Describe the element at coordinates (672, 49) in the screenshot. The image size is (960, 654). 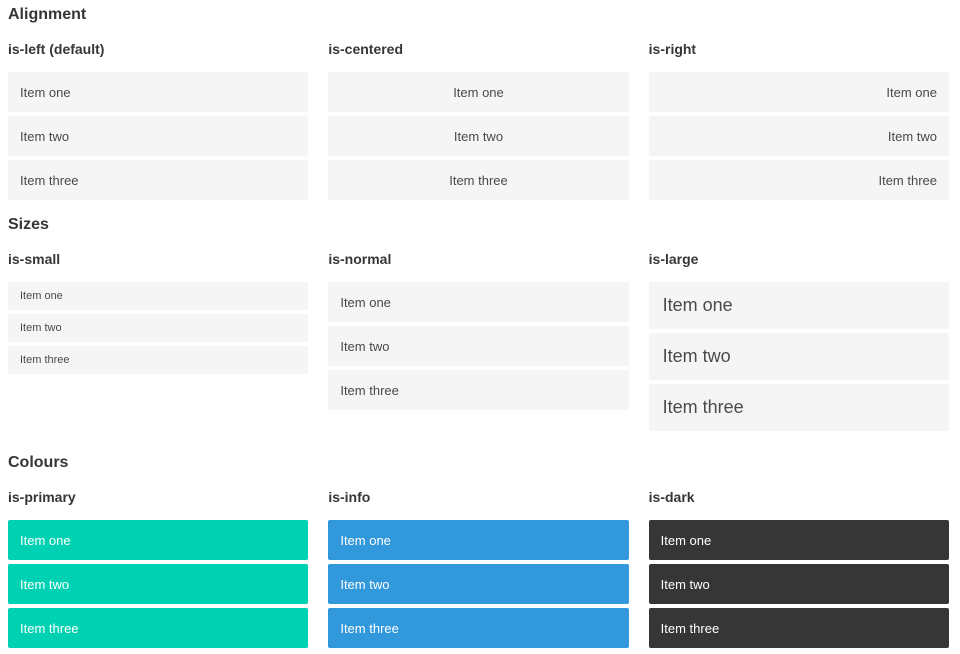
I see `column-heading-is-right: is-right` at that location.